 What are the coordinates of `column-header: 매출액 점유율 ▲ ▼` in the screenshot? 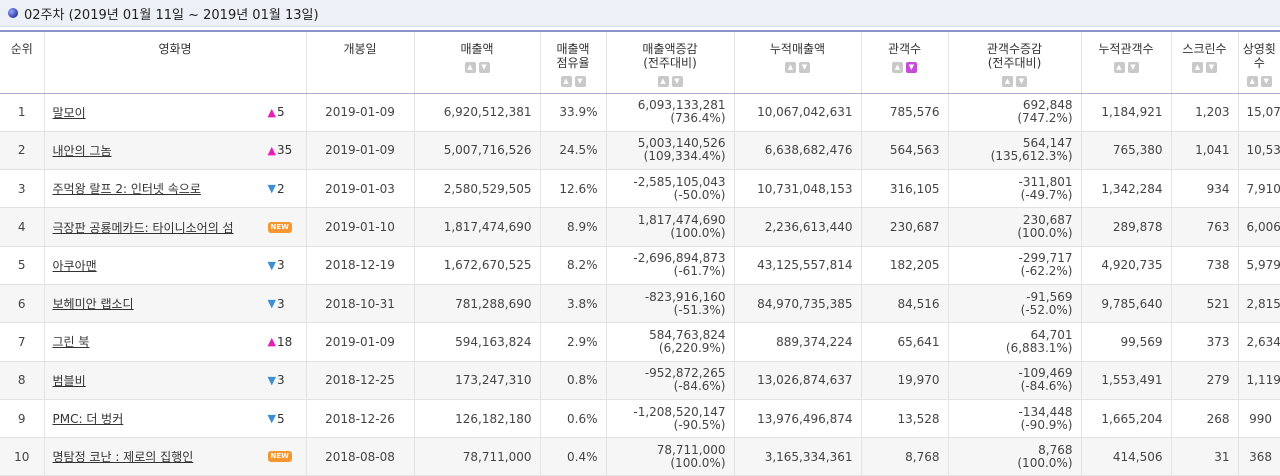 It's located at (572, 62).